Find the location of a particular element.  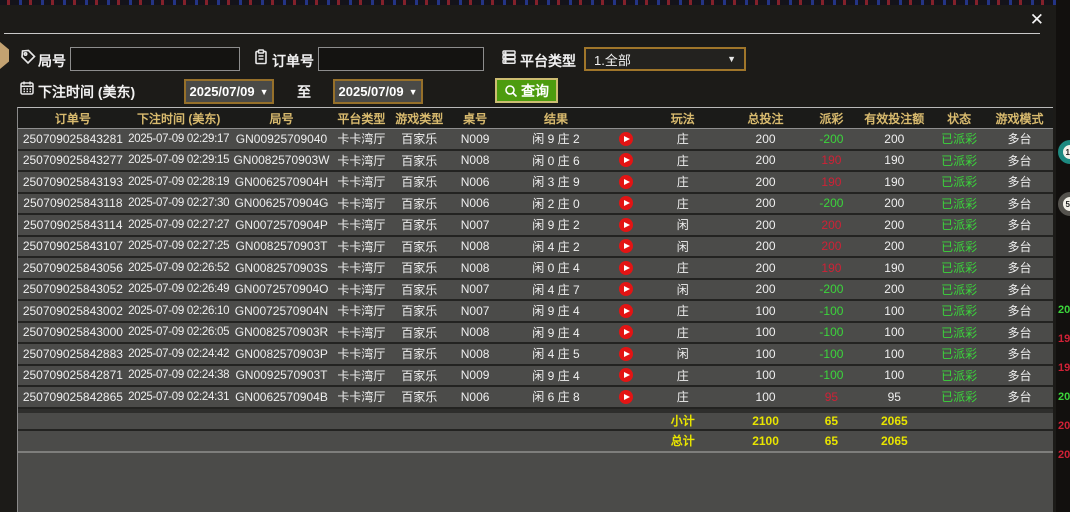

col-header-total-bet: 总投注 is located at coordinates (765, 118).